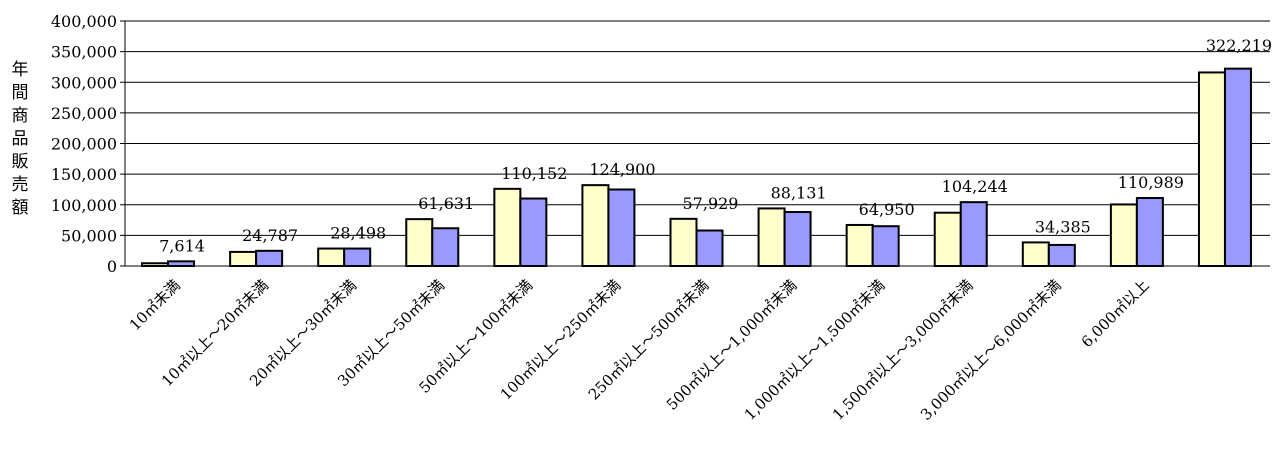 Image resolution: width=1272 pixels, height=473 pixels. I want to click on y-axis-label-char: 額, so click(20, 208).